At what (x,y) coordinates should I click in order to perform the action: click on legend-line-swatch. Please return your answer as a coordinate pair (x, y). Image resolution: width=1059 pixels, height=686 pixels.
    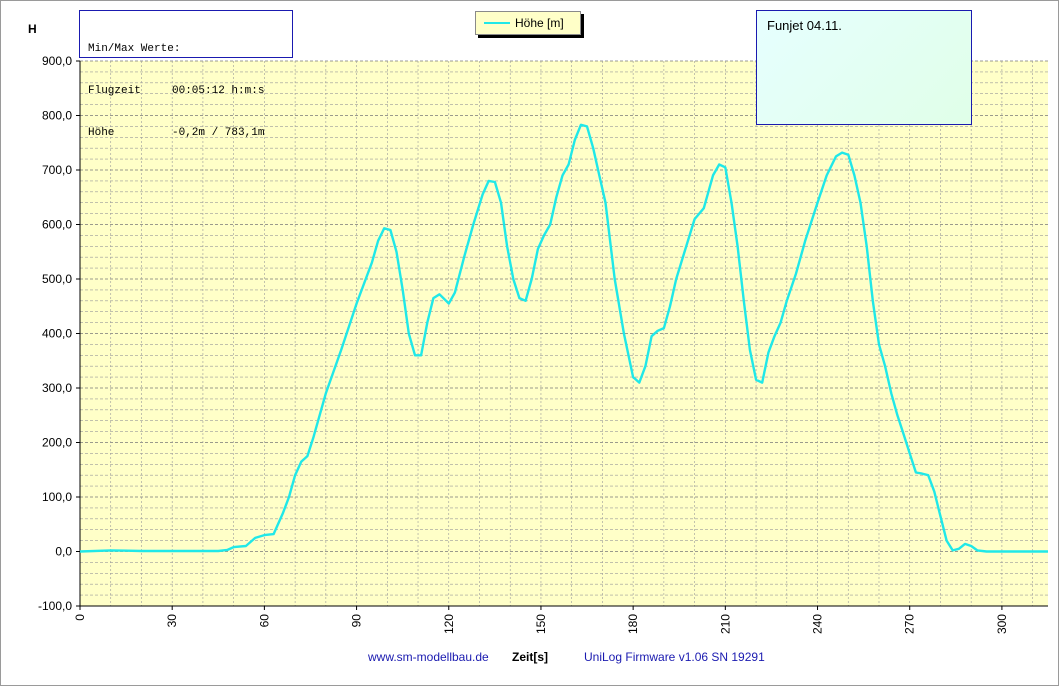
    Looking at the image, I should click on (497, 23).